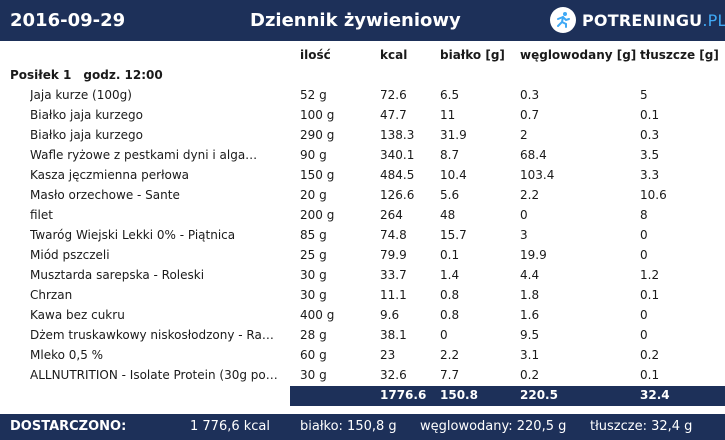 The image size is (725, 440). What do you see at coordinates (450, 195) in the screenshot?
I see `food-protein: 5.6` at bounding box center [450, 195].